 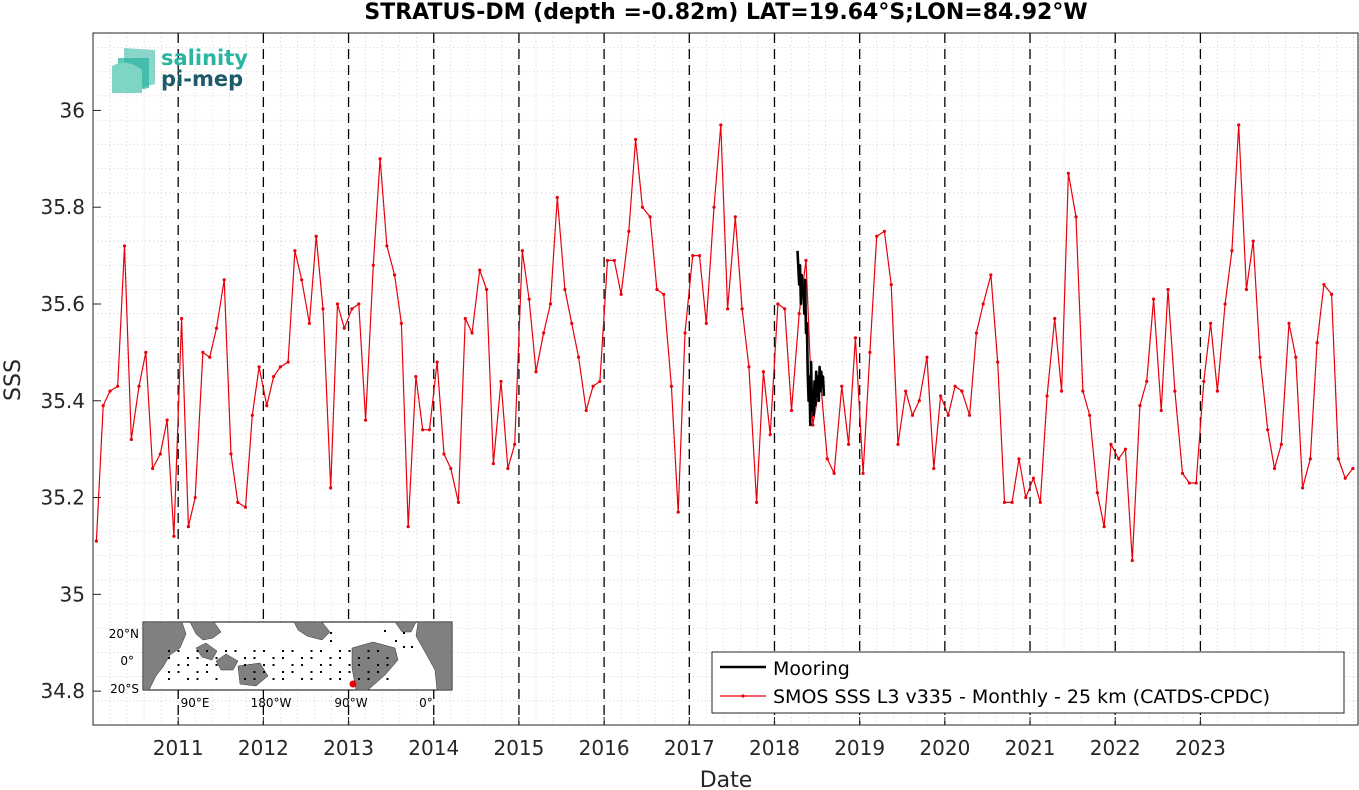 What do you see at coordinates (124, 689) in the screenshot?
I see `map-lat-label: 20°S` at bounding box center [124, 689].